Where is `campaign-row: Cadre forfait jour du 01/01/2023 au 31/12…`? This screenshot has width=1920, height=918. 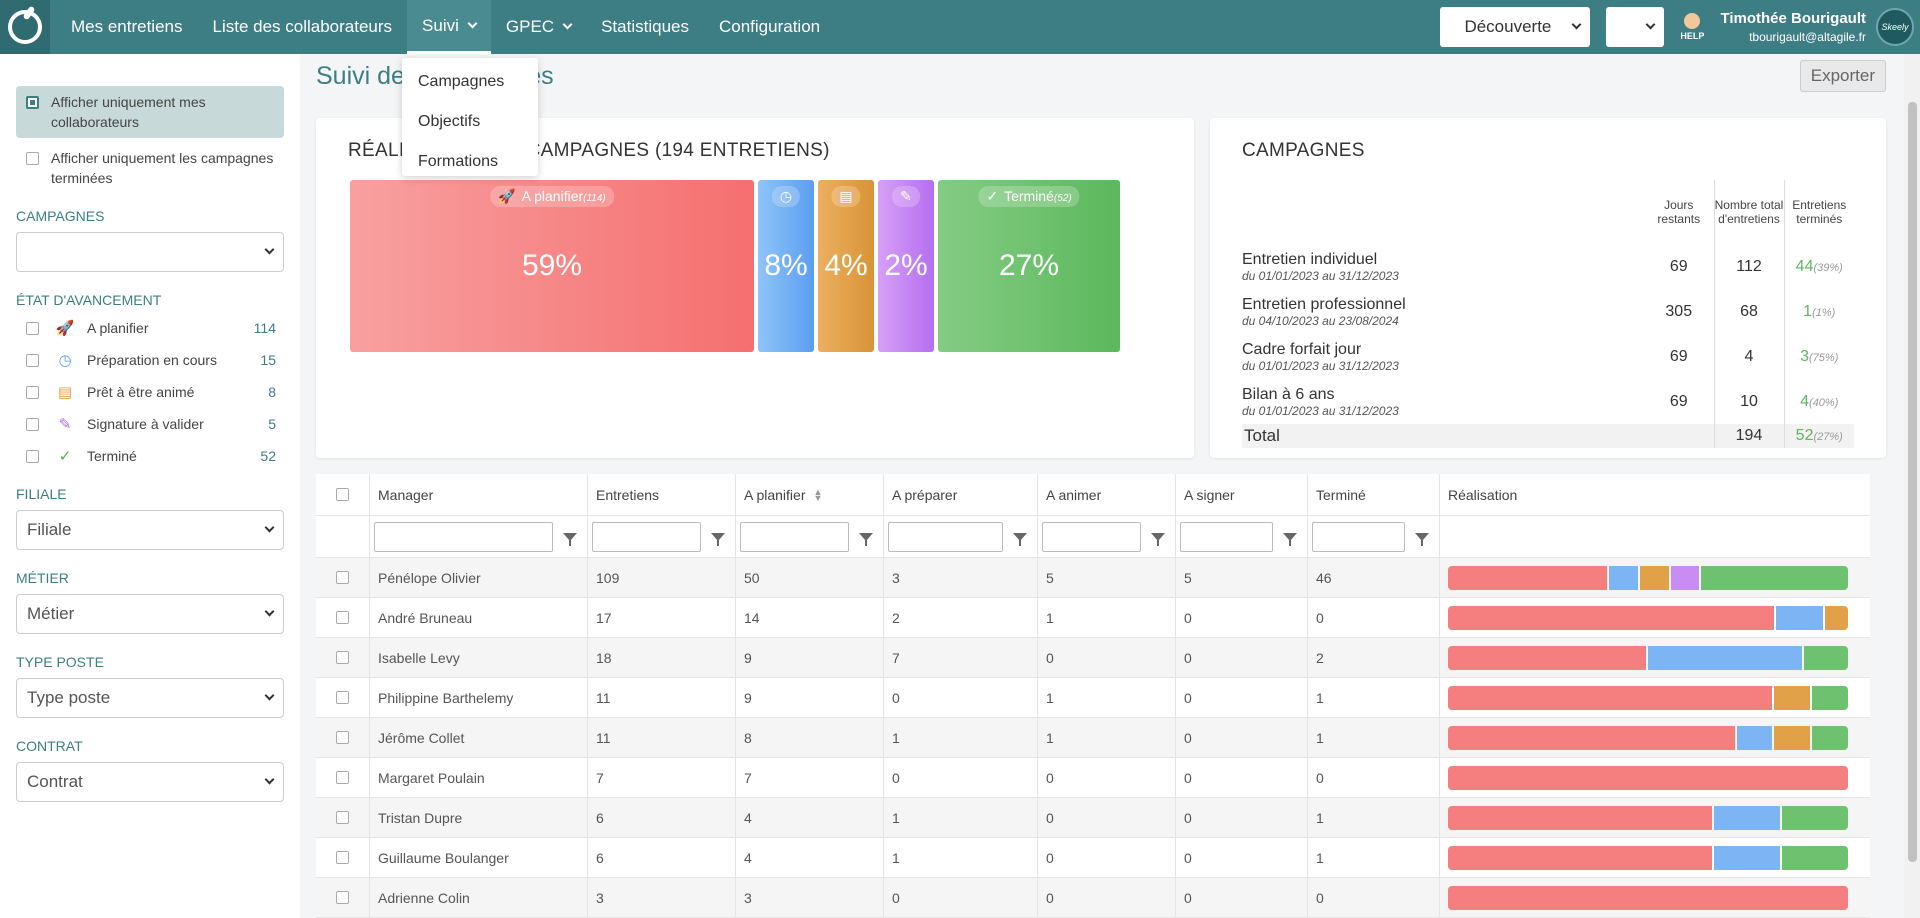 campaign-row: Cadre forfait jour du 01/01/2023 au 31/12… is located at coordinates (1548, 356).